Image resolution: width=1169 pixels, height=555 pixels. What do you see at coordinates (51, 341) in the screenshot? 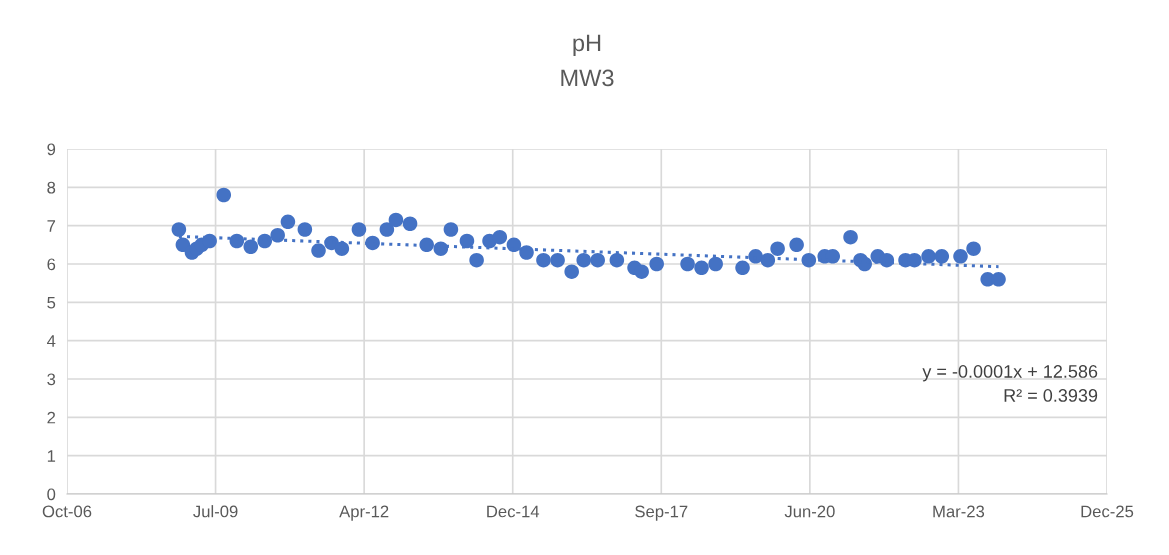
I see `y-tick-label: 4` at bounding box center [51, 341].